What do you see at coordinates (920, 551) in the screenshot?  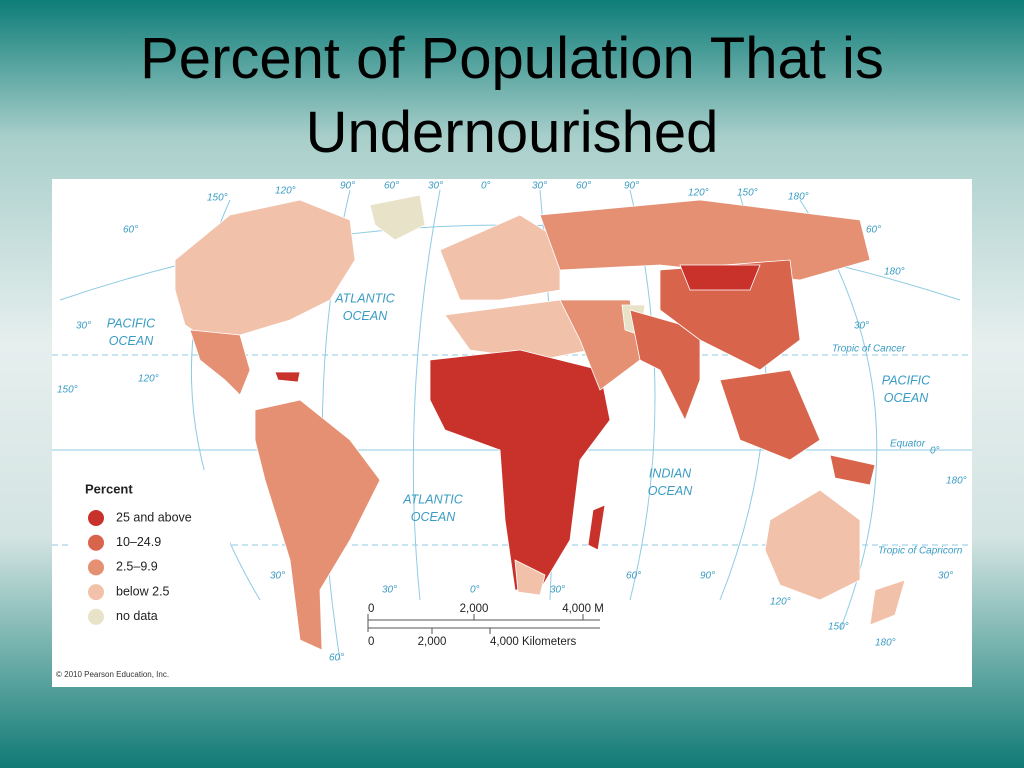 I see `line-label: Tropic of Capricorn` at bounding box center [920, 551].